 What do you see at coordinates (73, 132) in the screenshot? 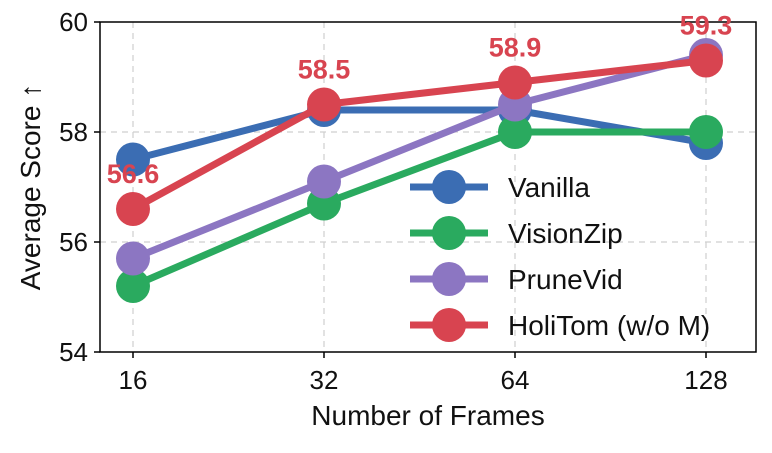
I see `y-tick-label: 58` at bounding box center [73, 132].